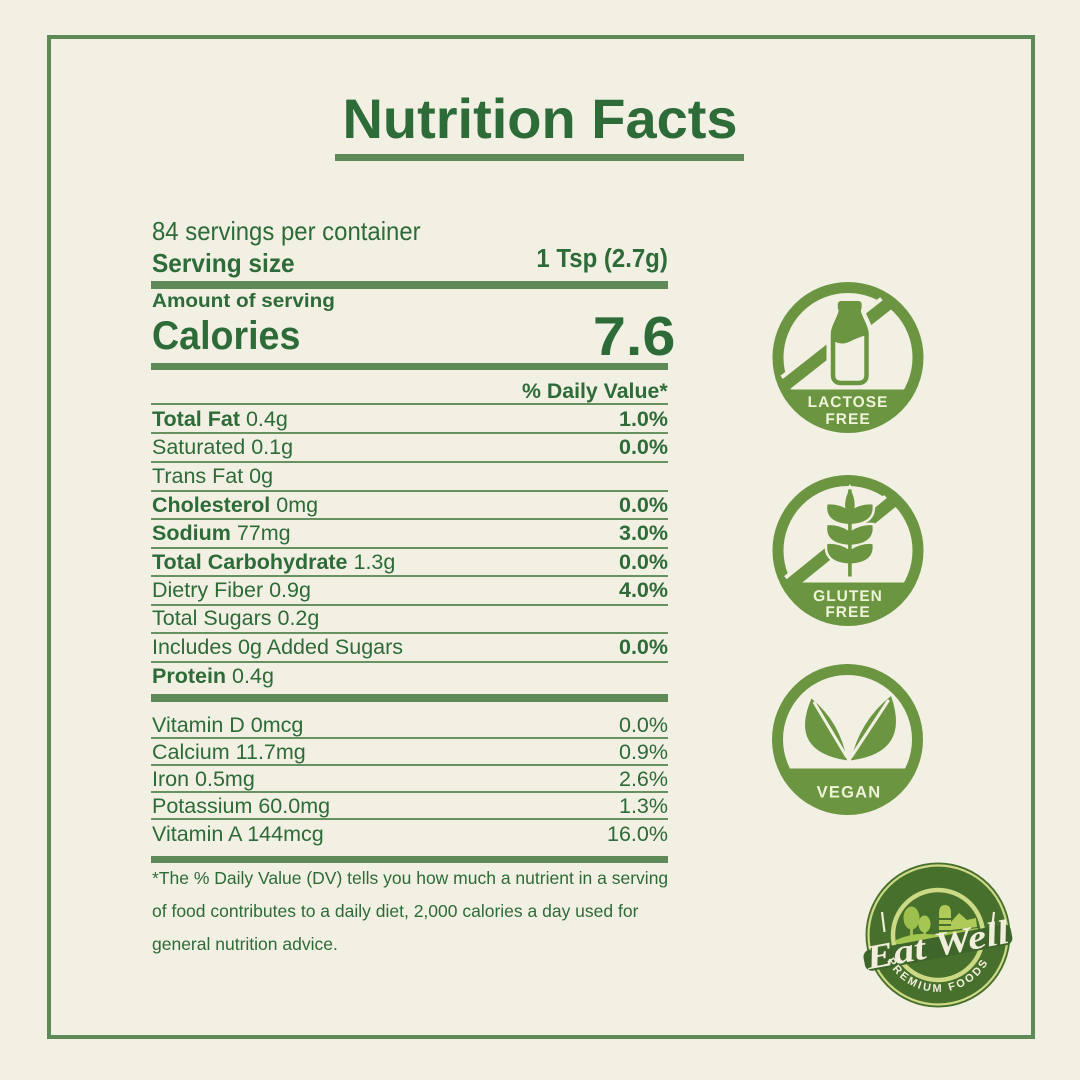 This screenshot has width=1080, height=1080. What do you see at coordinates (848, 402) in the screenshot?
I see `svg-text: LACTOSE` at bounding box center [848, 402].